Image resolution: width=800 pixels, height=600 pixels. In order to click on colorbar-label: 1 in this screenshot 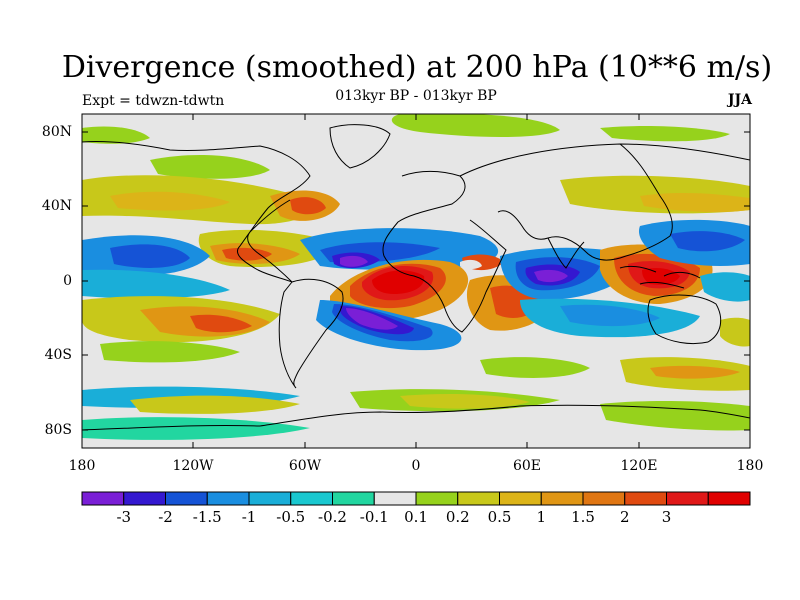, I will do `click(541, 517)`.